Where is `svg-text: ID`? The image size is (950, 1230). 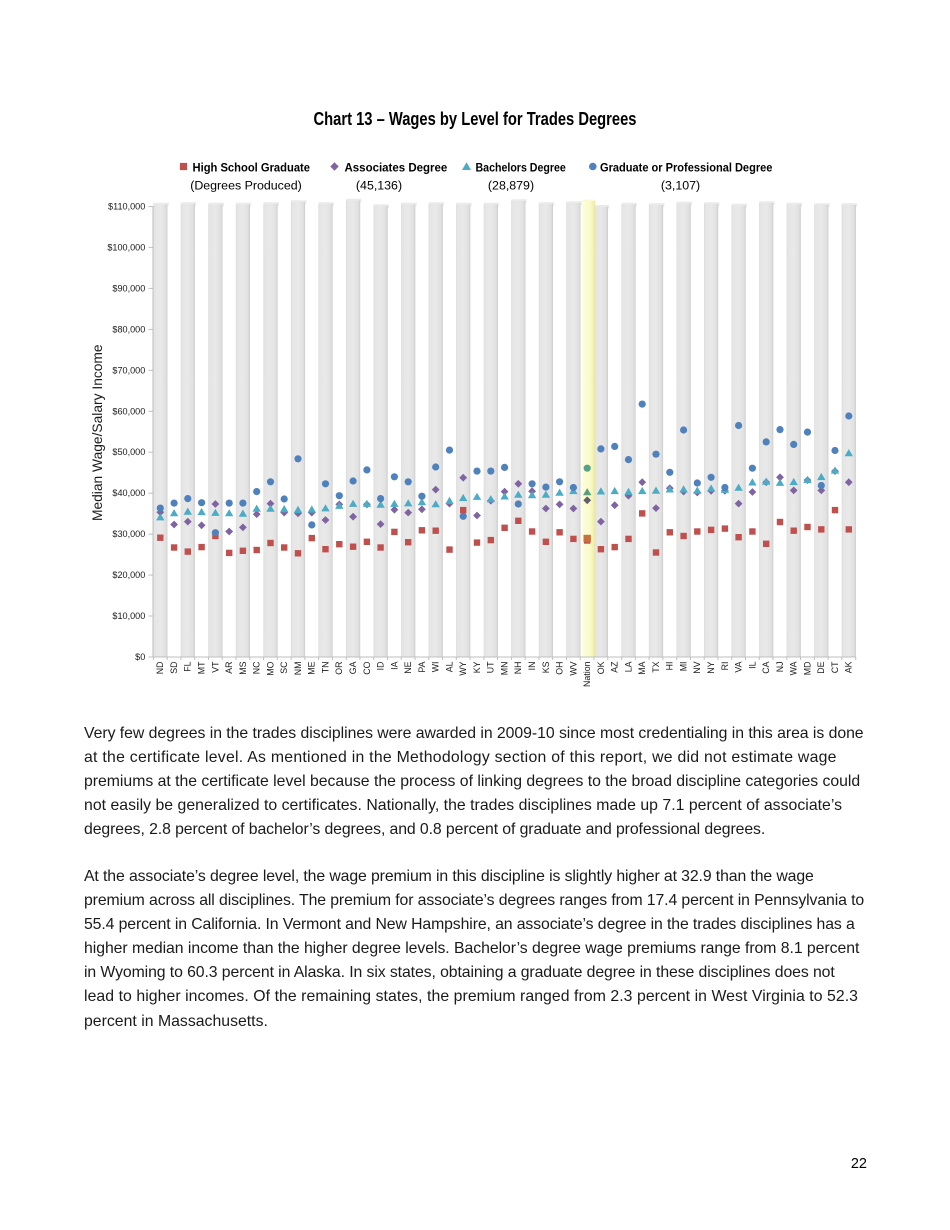 svg-text: ID is located at coordinates (381, 666).